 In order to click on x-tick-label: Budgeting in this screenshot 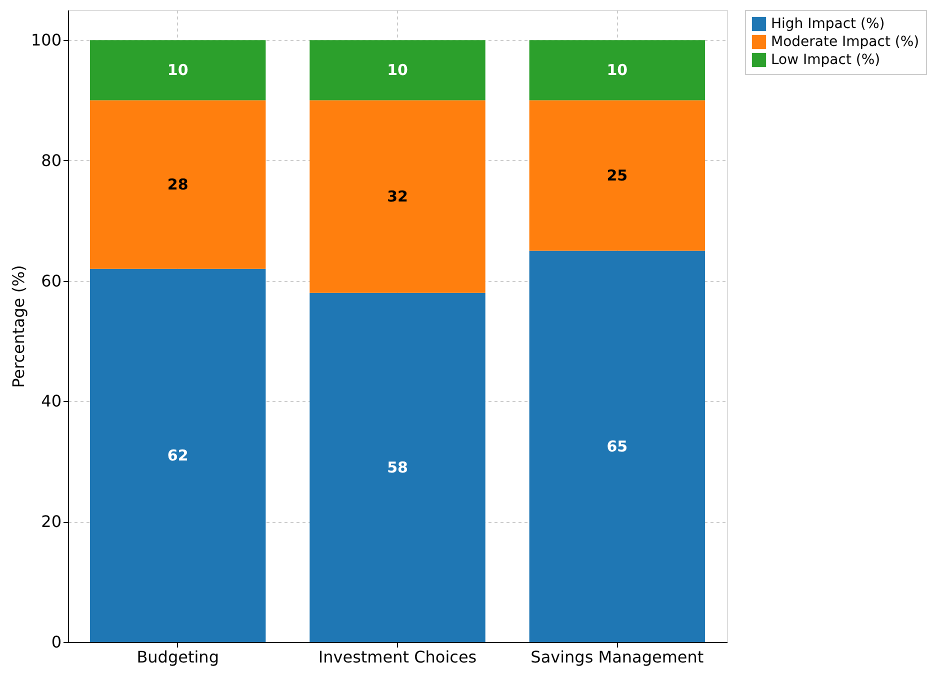, I will do `click(177, 657)`.